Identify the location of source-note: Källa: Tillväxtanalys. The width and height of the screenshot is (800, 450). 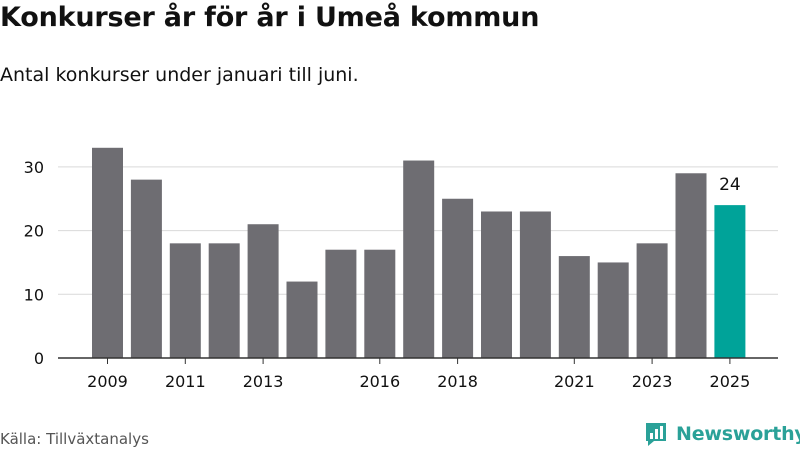
(74, 439).